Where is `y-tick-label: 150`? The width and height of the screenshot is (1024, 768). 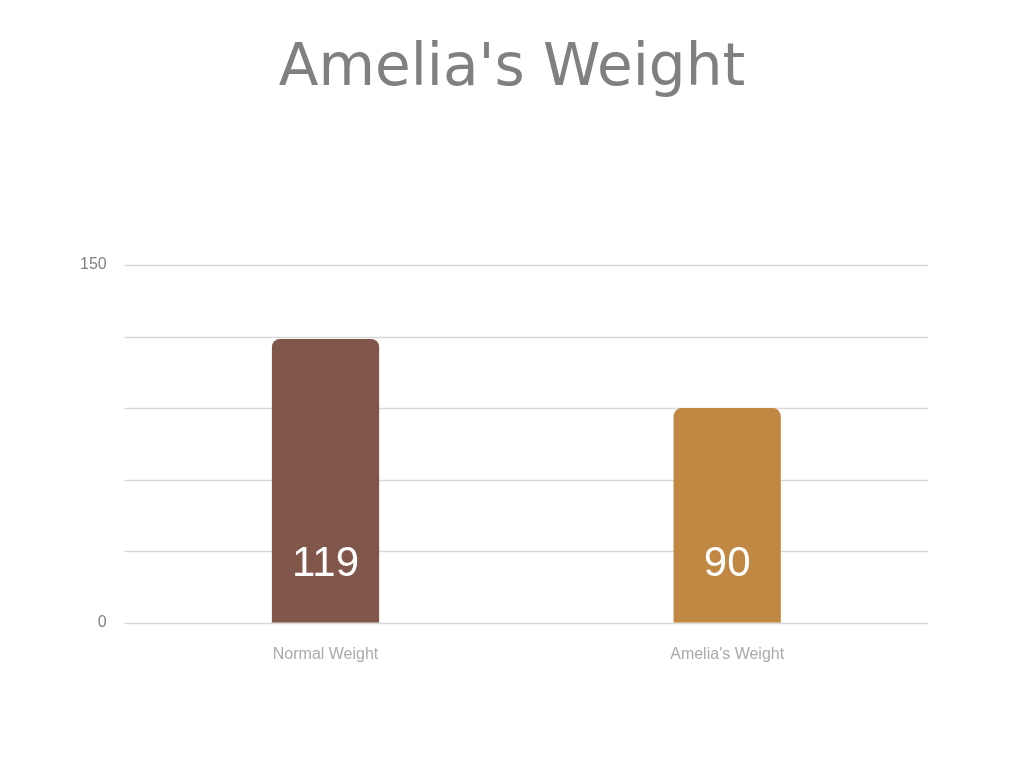 y-tick-label: 150 is located at coordinates (93, 264).